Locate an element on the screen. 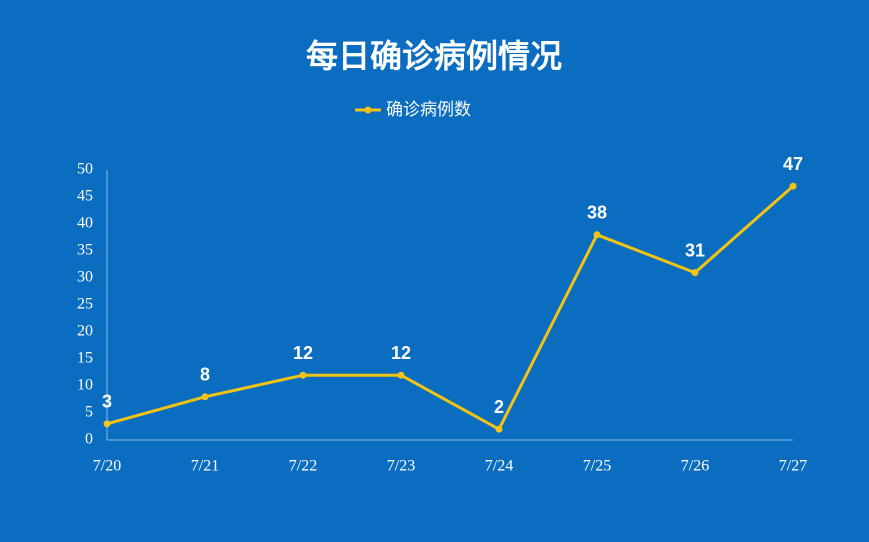 The image size is (869, 542). data-label: 38 is located at coordinates (597, 213).